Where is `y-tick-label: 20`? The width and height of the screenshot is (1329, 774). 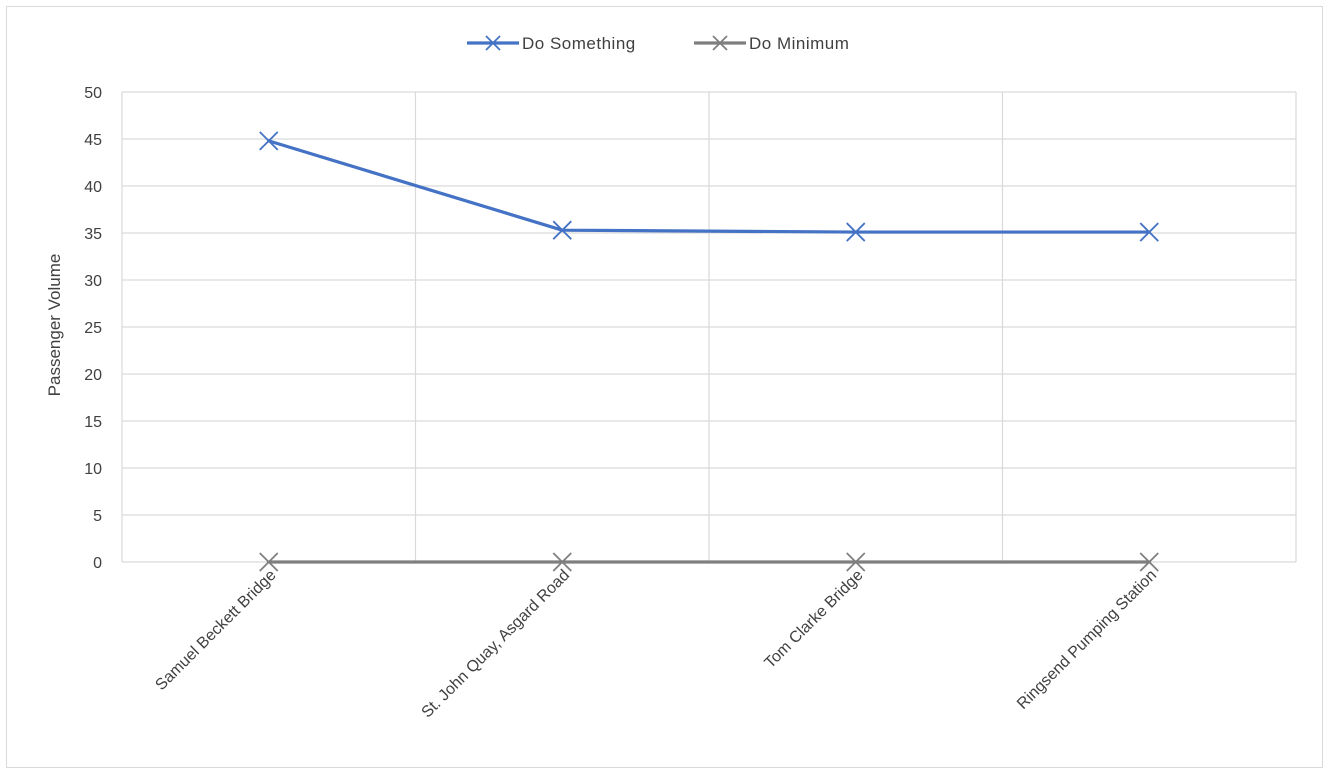
y-tick-label: 20 is located at coordinates (93, 375).